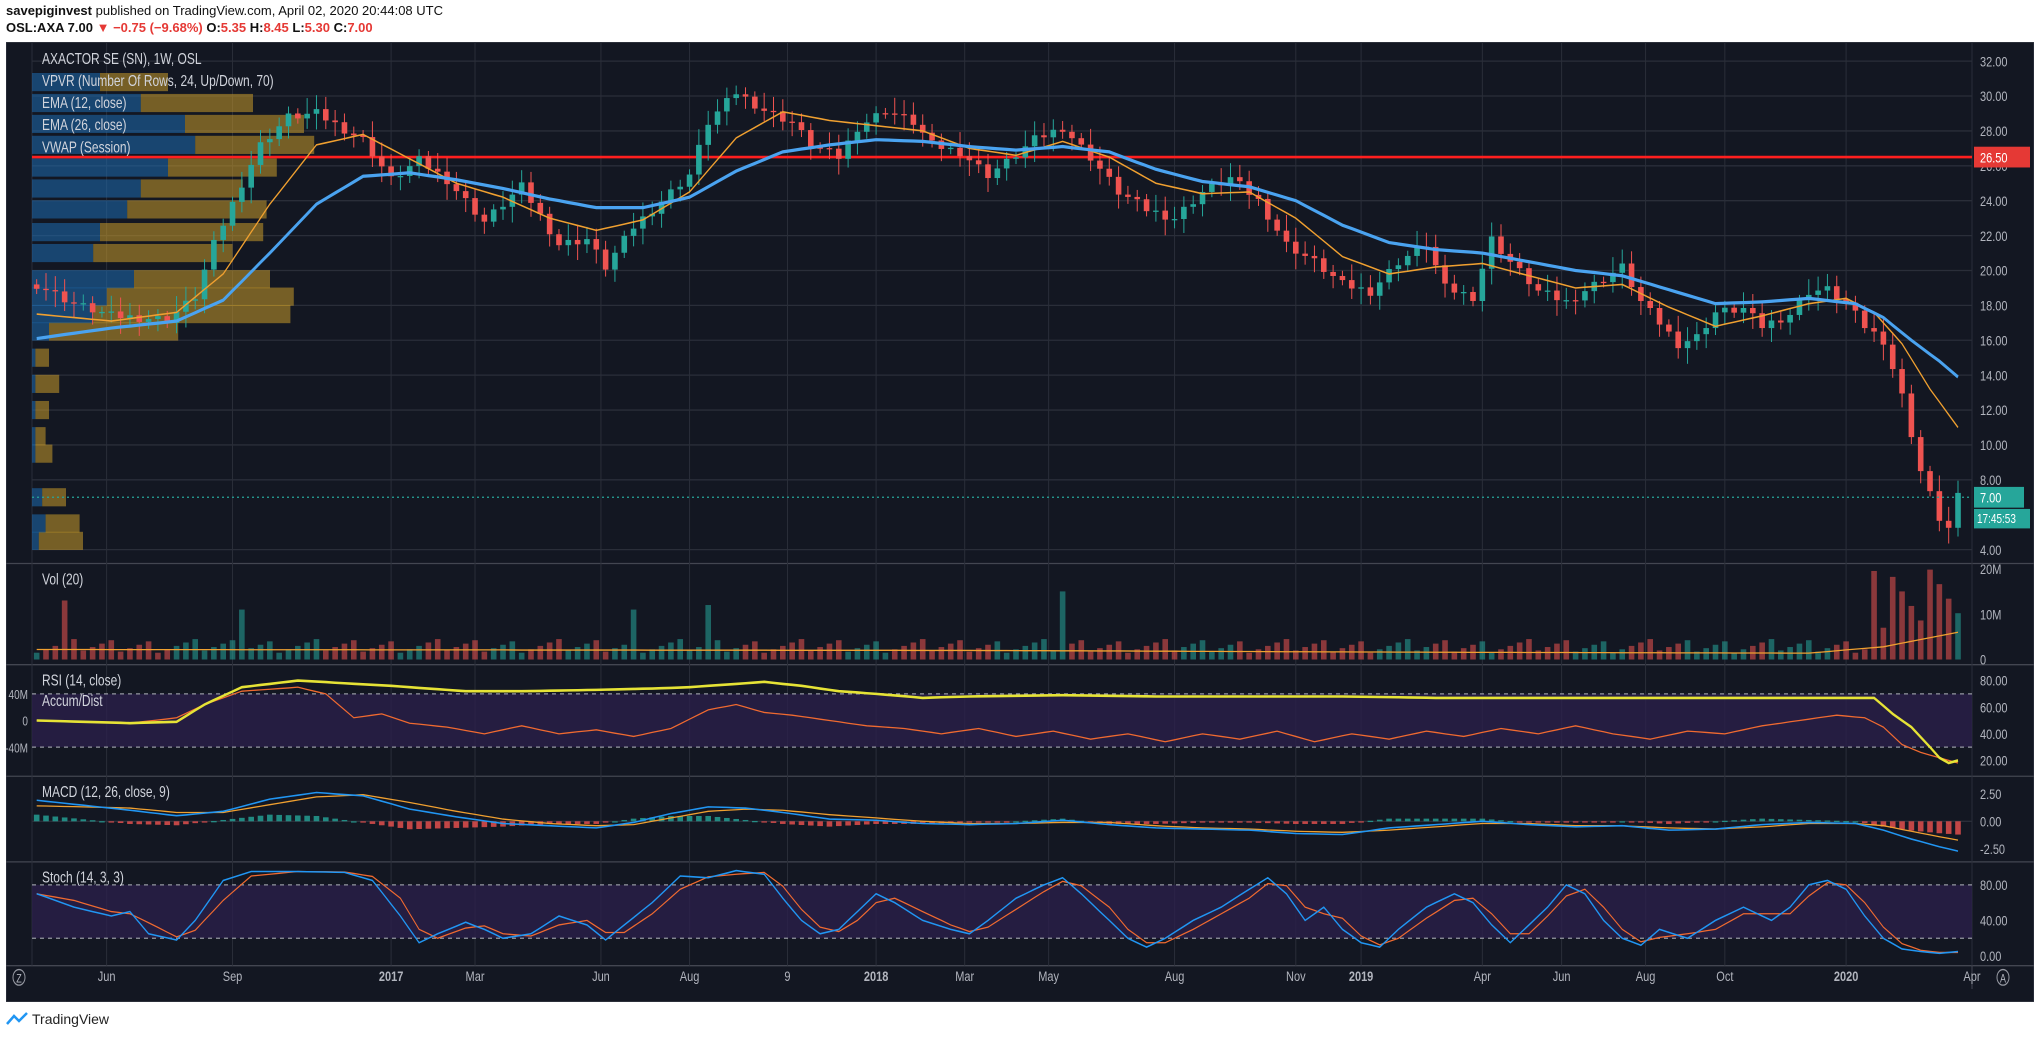 The height and width of the screenshot is (1038, 2041). I want to click on price-legend-0: AXACTOR SE (SN), 1W, OSL, so click(122, 58).